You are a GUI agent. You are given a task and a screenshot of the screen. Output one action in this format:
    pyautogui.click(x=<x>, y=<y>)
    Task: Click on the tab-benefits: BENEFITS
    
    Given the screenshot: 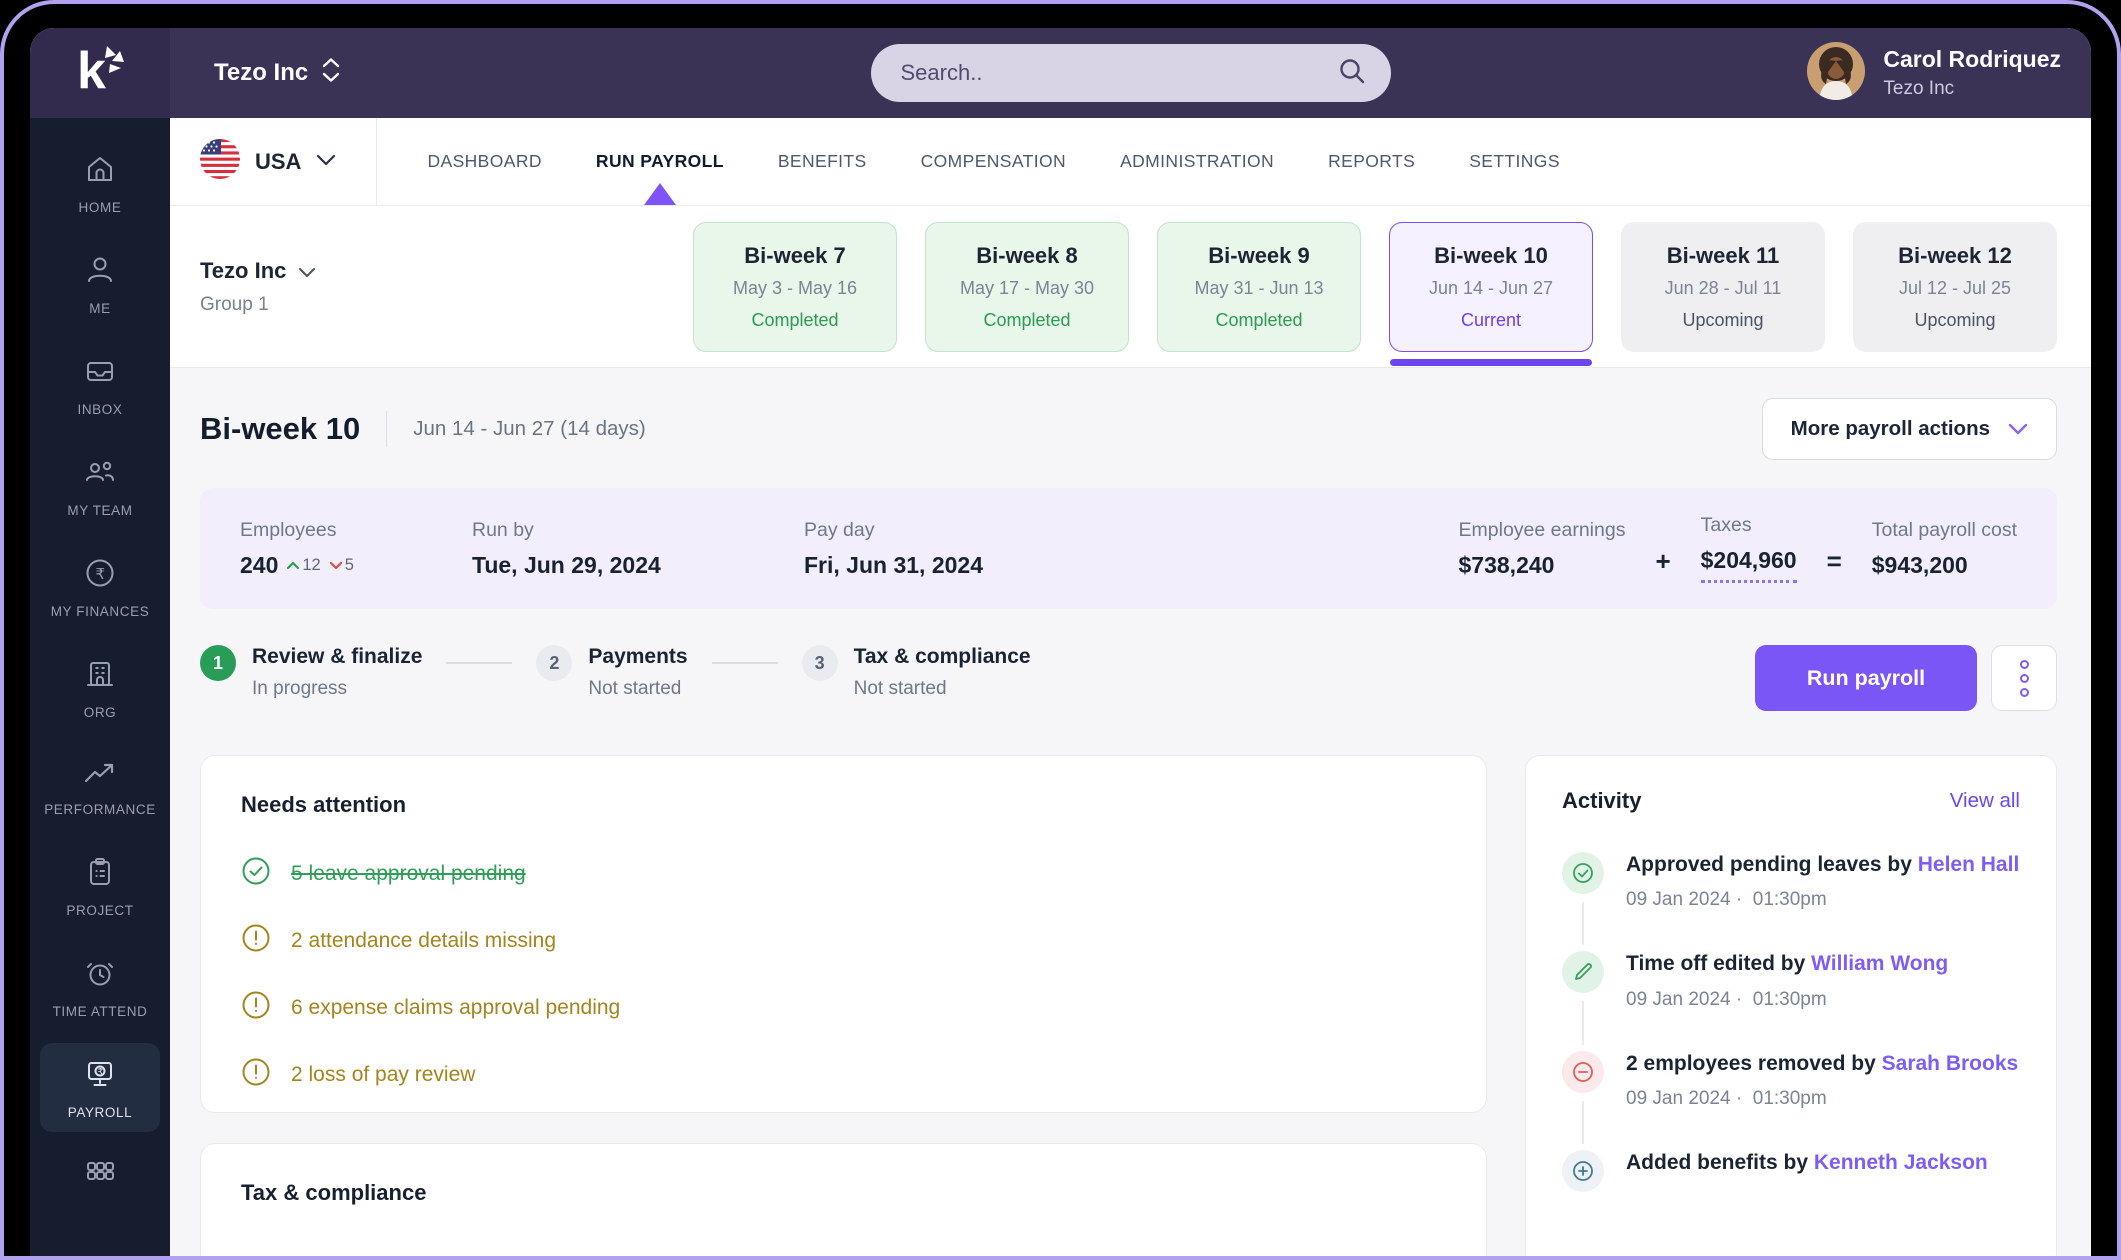 What is the action you would take?
    pyautogui.click(x=822, y=161)
    